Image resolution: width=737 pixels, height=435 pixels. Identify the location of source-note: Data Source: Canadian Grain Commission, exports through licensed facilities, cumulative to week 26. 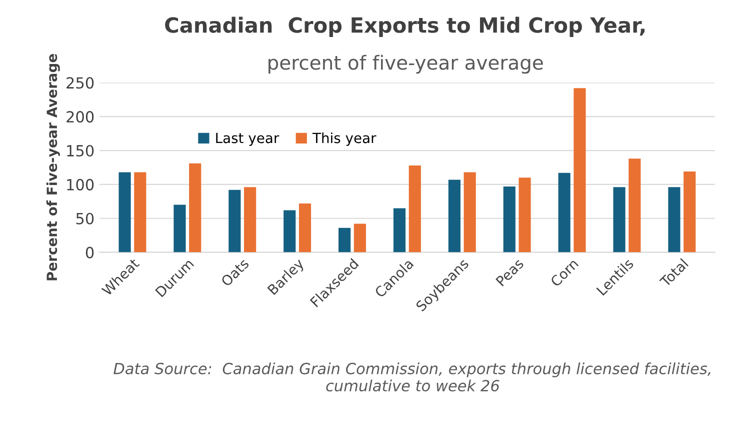
(412, 377).